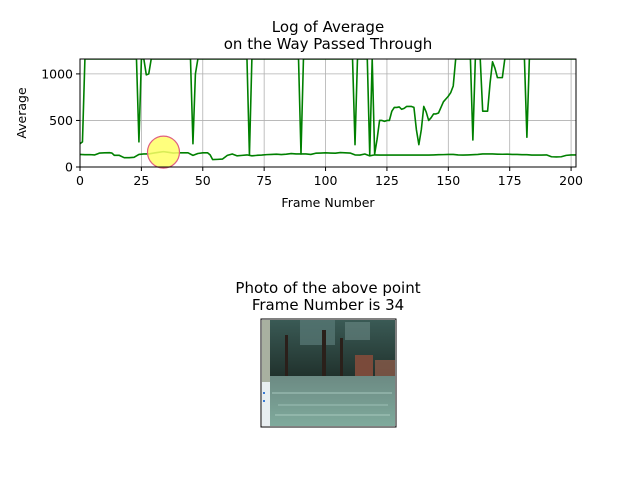 The image size is (640, 480). I want to click on y-axis-ticks: 0 500 1000, so click(60, 120).